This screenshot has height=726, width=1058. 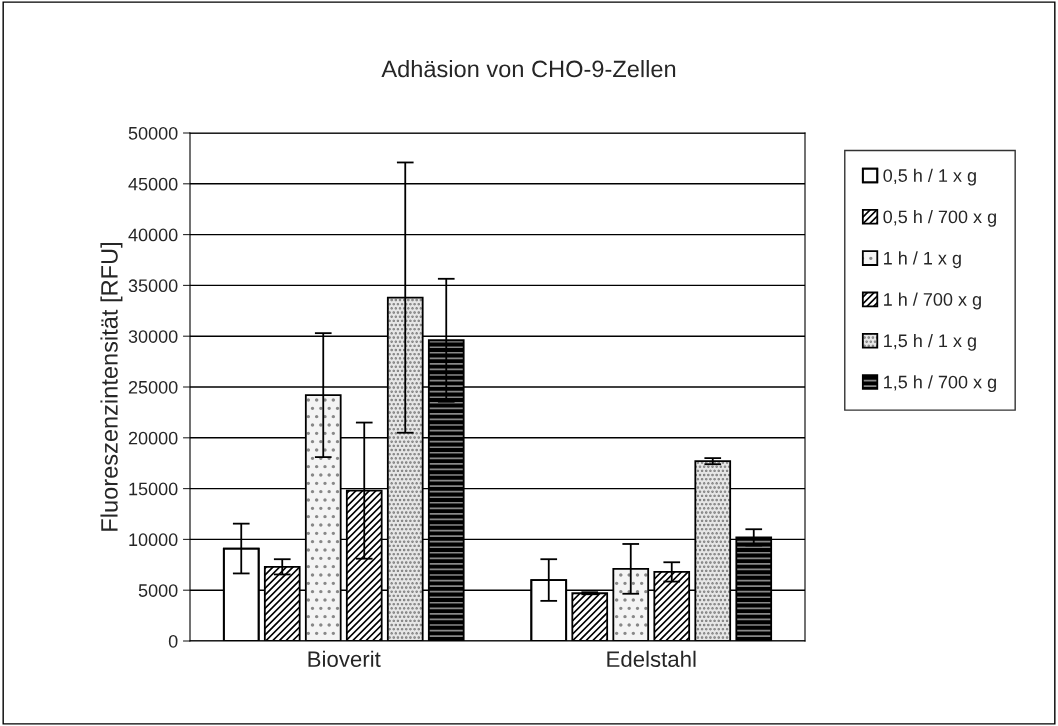 I want to click on legend-label: 1,5 h / 1 x g, so click(x=930, y=342).